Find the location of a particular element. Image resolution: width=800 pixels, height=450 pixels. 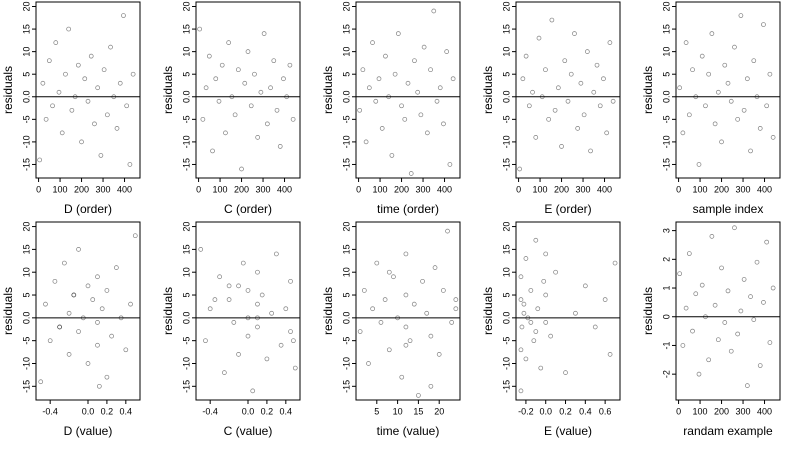

y-tick-label: 0 is located at coordinates (666, 316).